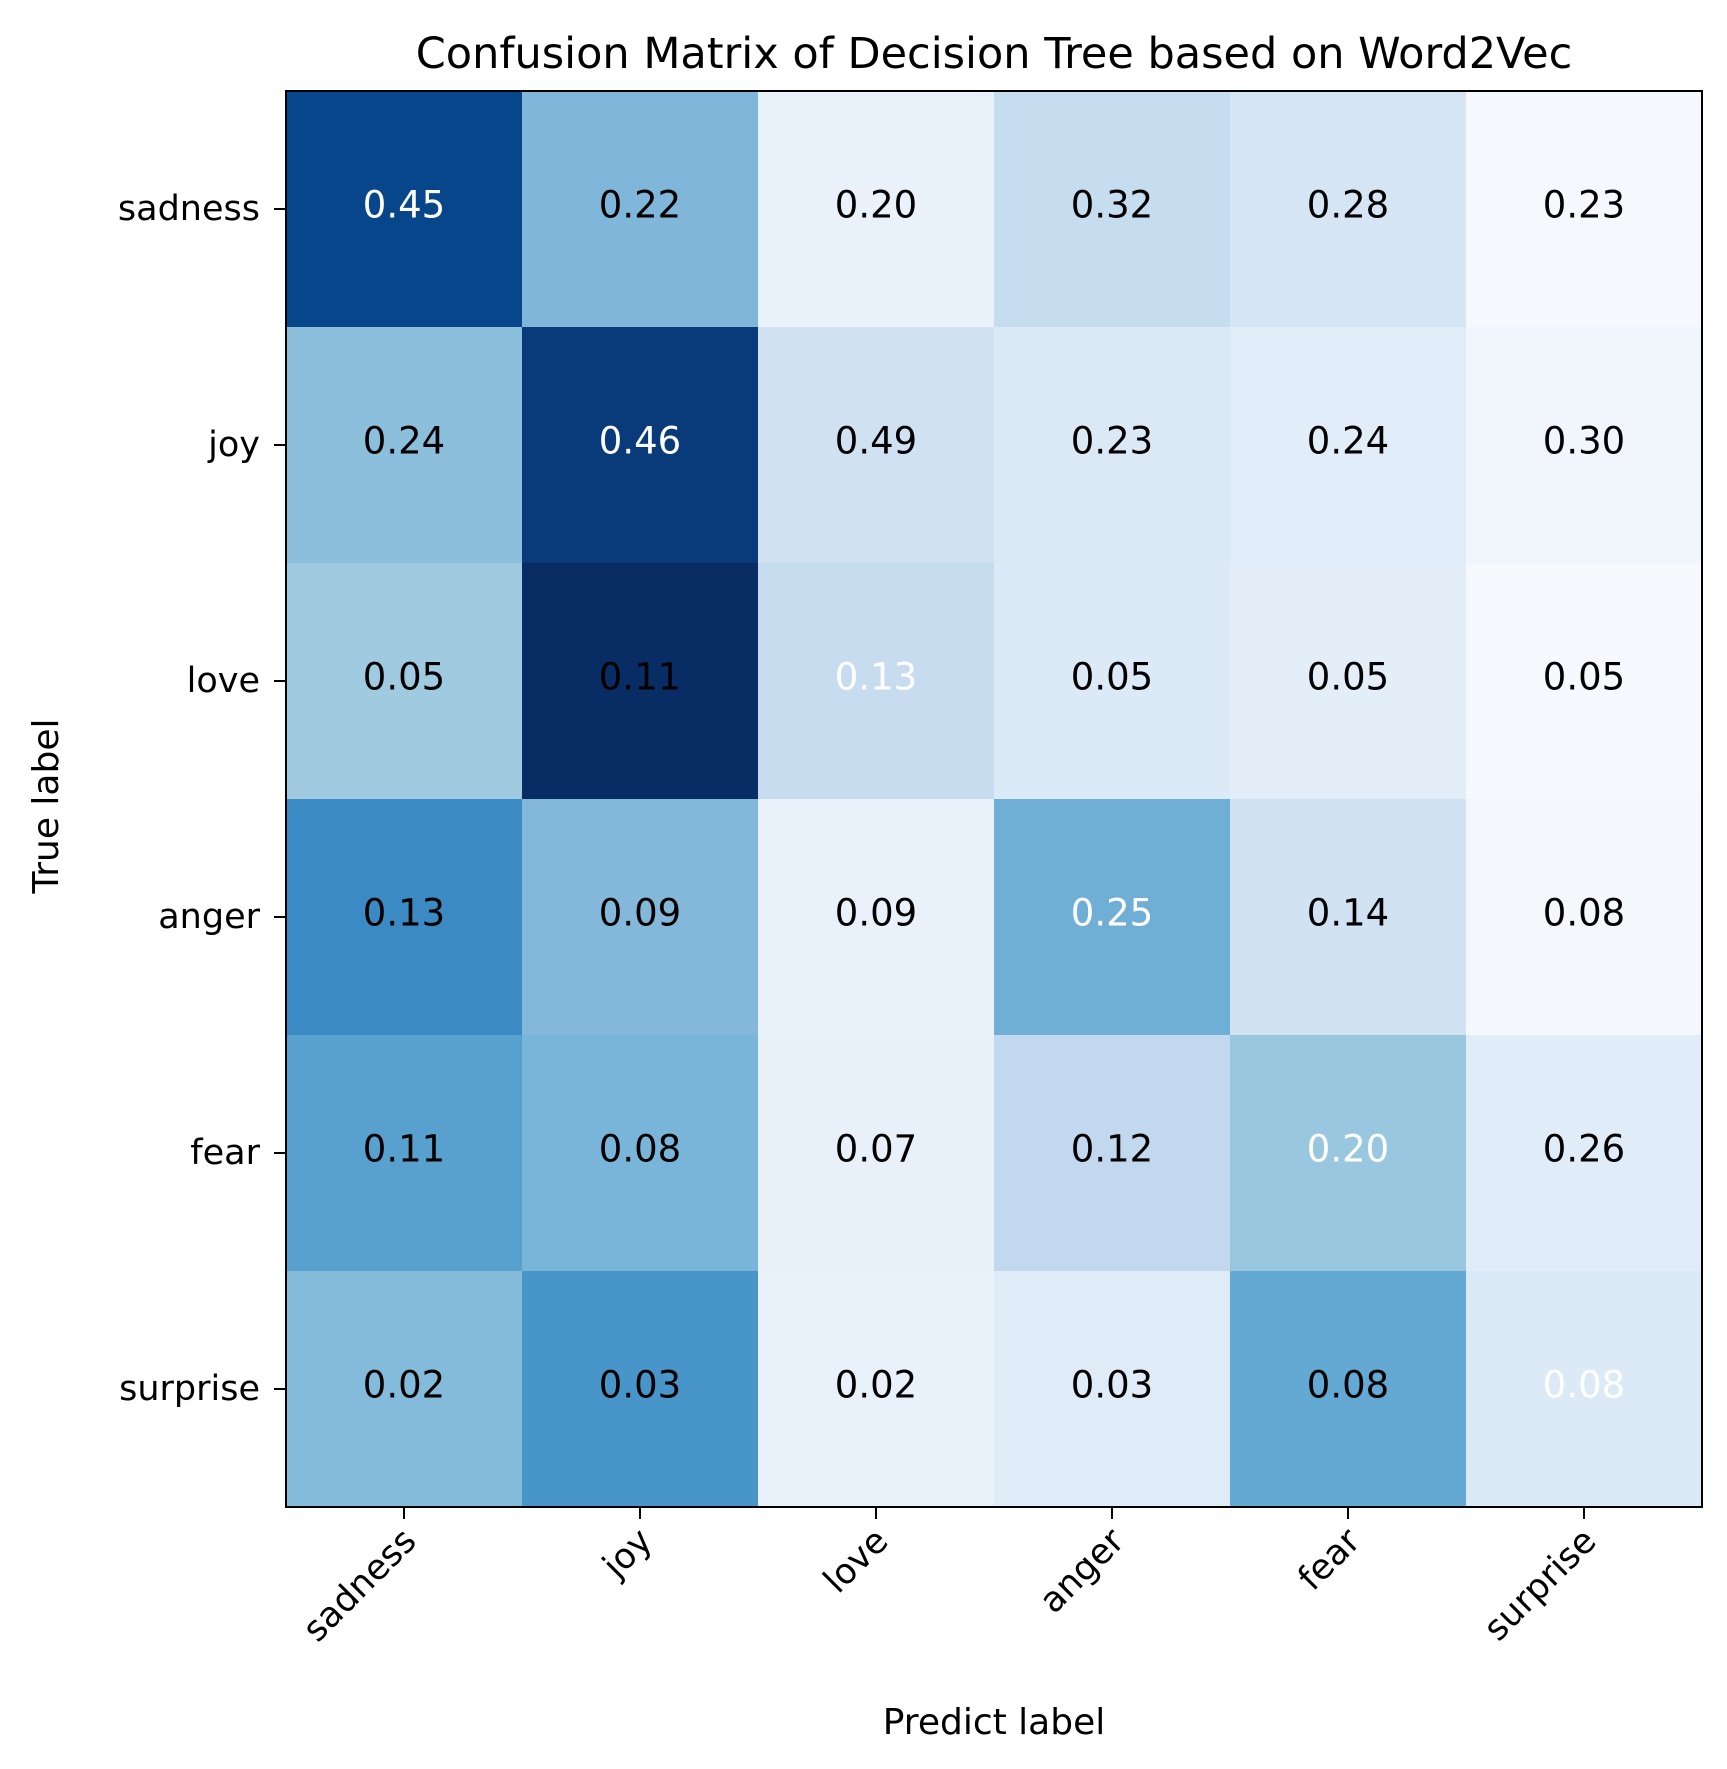 This screenshot has height=1769, width=1727. I want to click on cell-love-joy, so click(640, 681).